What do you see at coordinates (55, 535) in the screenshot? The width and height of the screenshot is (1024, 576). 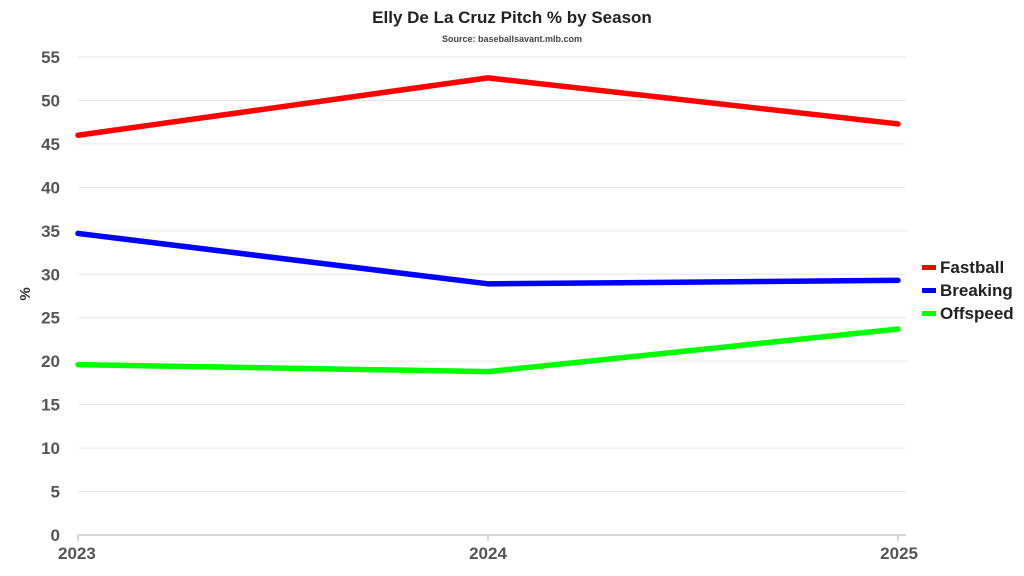 I see `y-tick-label-0: 0` at bounding box center [55, 535].